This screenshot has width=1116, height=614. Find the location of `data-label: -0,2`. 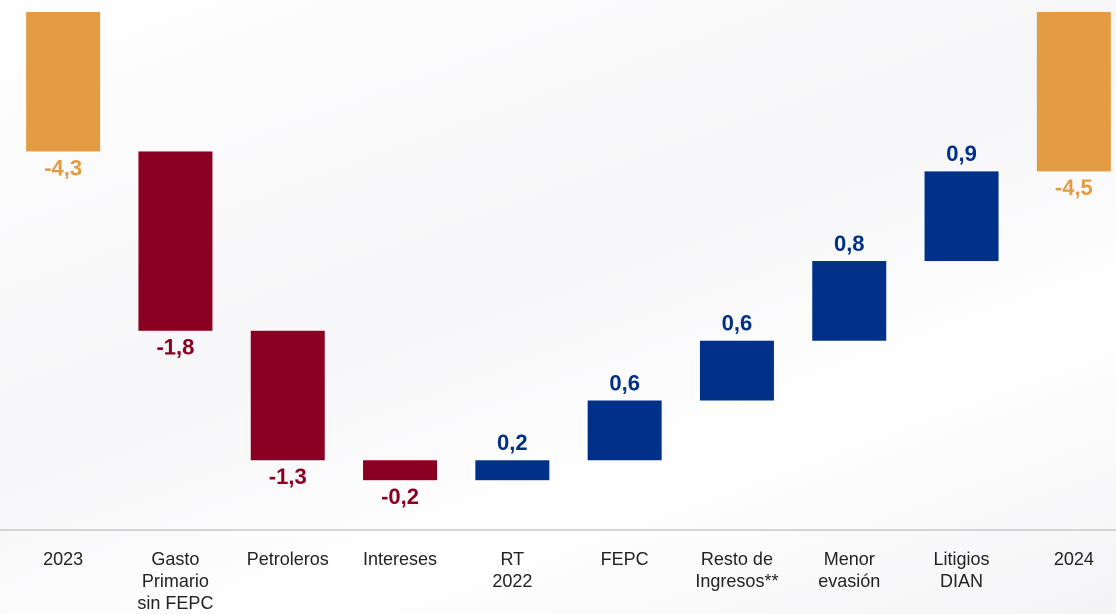

data-label: -0,2 is located at coordinates (400, 496).